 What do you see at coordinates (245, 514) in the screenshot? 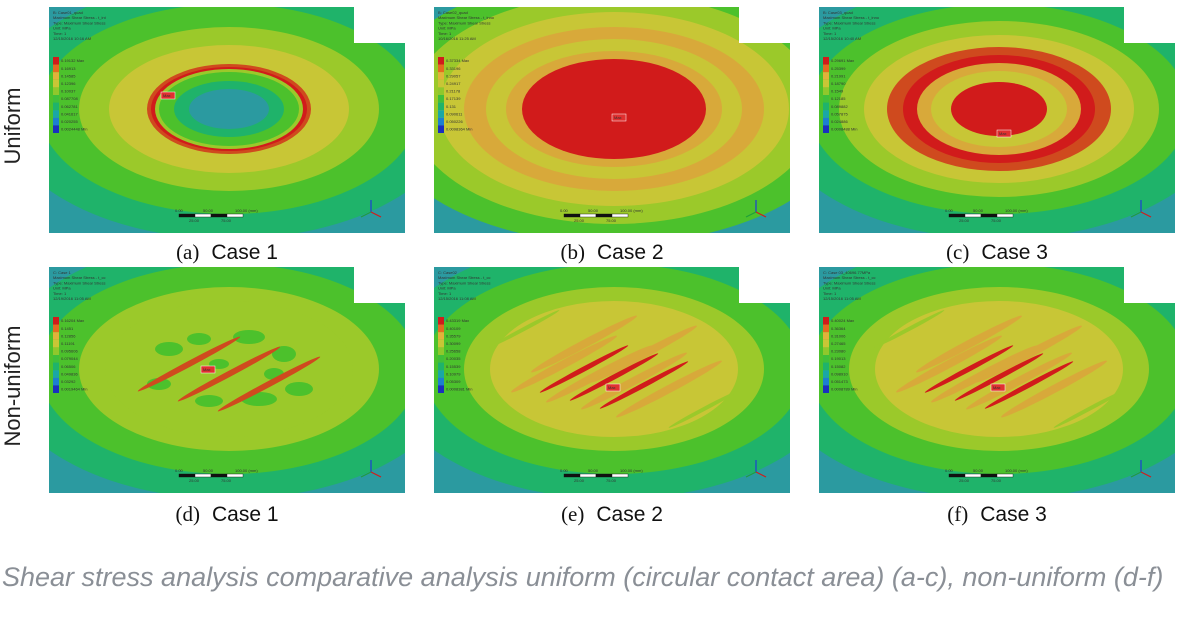
I see `panel-case: Case 1` at bounding box center [245, 514].